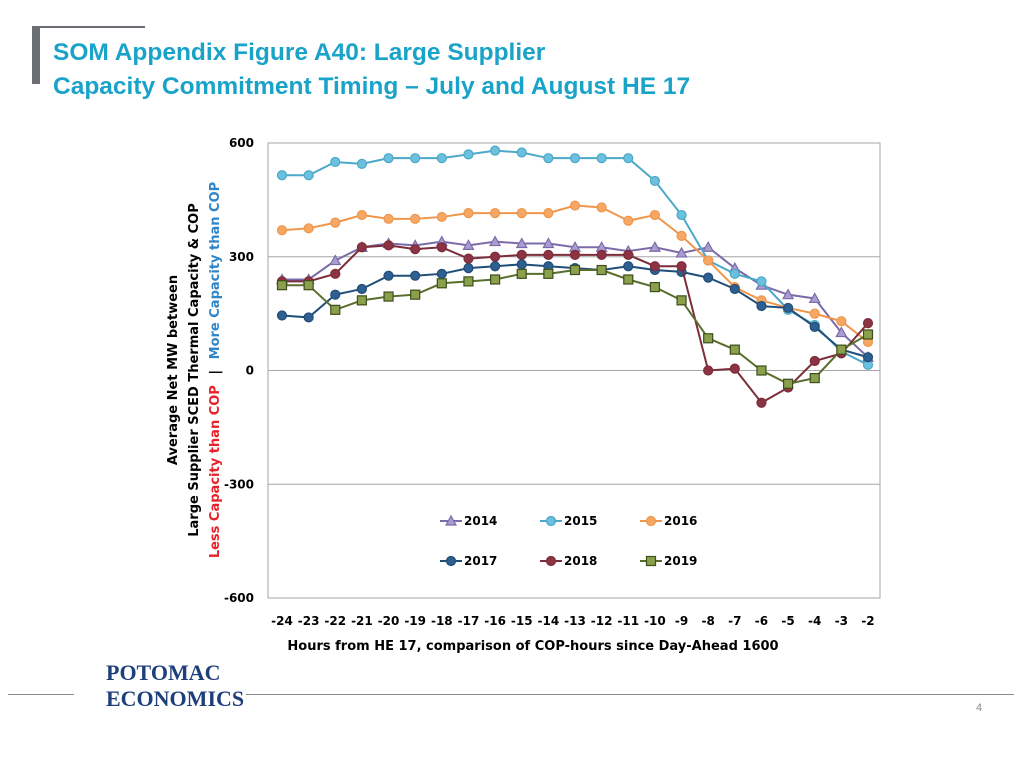  What do you see at coordinates (173, 370) in the screenshot?
I see `y-axis-label-line1: Average Net MW between` at bounding box center [173, 370].